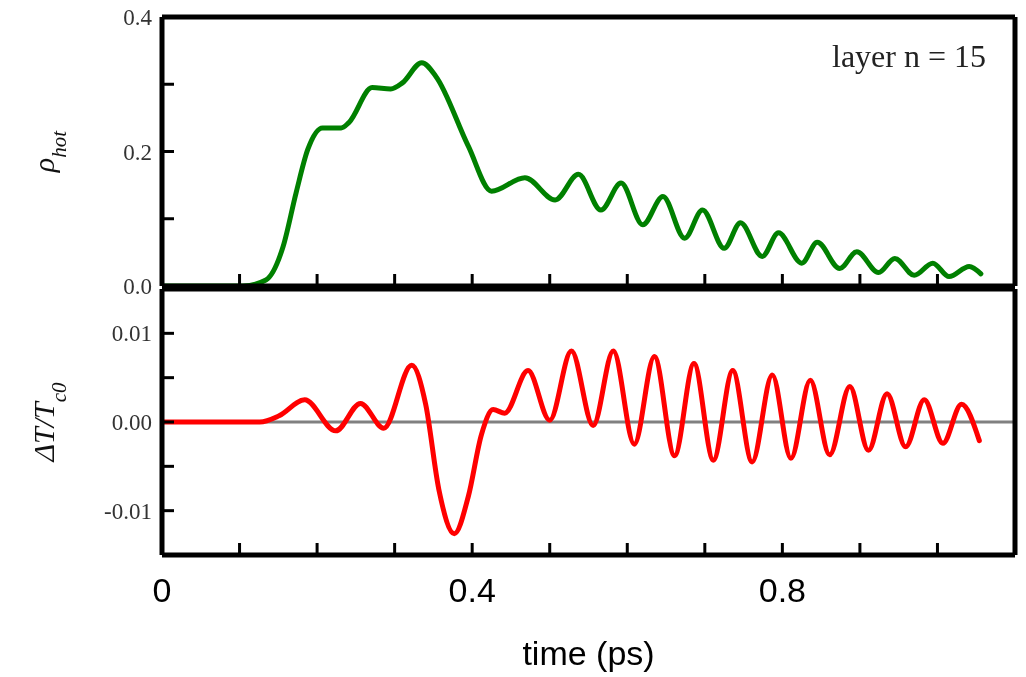 The height and width of the screenshot is (677, 1026). What do you see at coordinates (128, 511) in the screenshot?
I see `y-tick-label: -0.01` at bounding box center [128, 511].